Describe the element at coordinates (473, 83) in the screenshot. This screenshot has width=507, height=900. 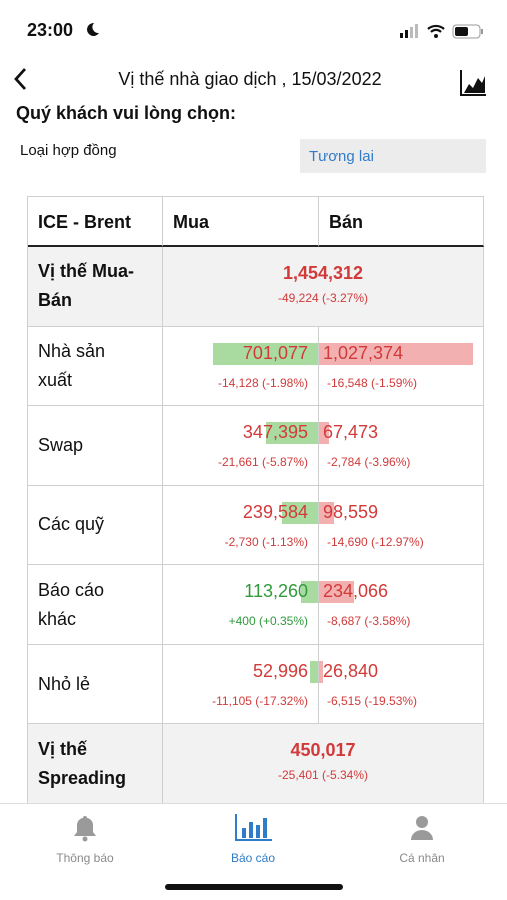
I see `chart-button` at that location.